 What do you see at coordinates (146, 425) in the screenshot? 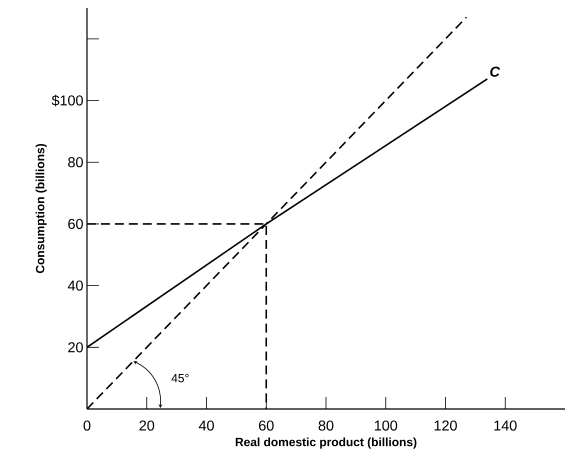
I see `x-tick-label: 20` at bounding box center [146, 425].